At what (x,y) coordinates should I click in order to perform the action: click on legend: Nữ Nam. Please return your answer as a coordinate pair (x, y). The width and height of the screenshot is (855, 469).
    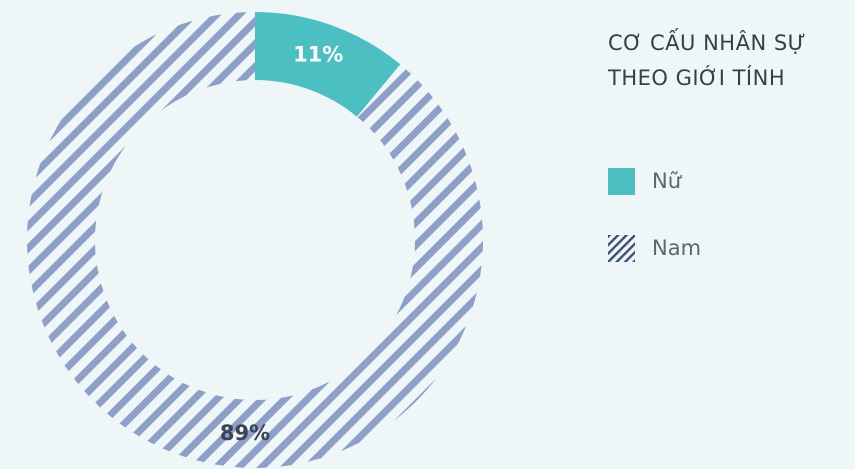
    Looking at the image, I should click on (654, 233).